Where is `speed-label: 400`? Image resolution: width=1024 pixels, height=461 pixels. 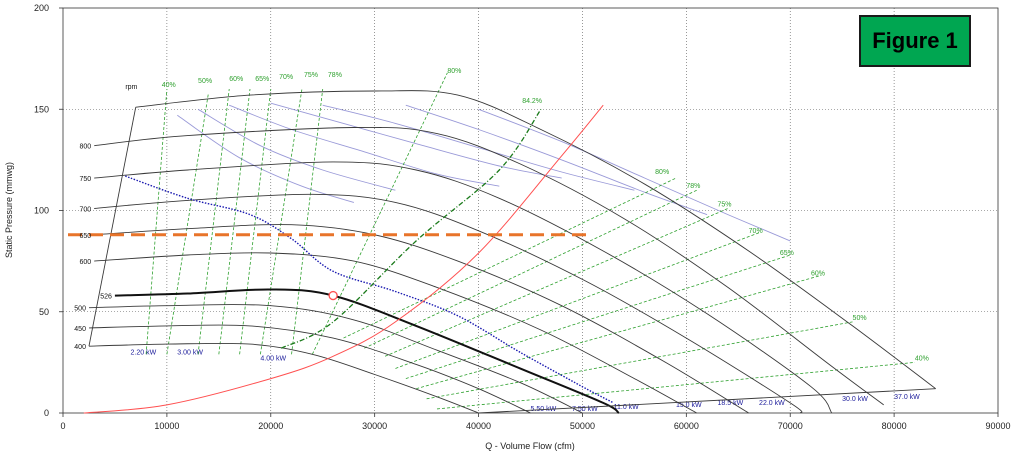 speed-label: 400 is located at coordinates (80, 347).